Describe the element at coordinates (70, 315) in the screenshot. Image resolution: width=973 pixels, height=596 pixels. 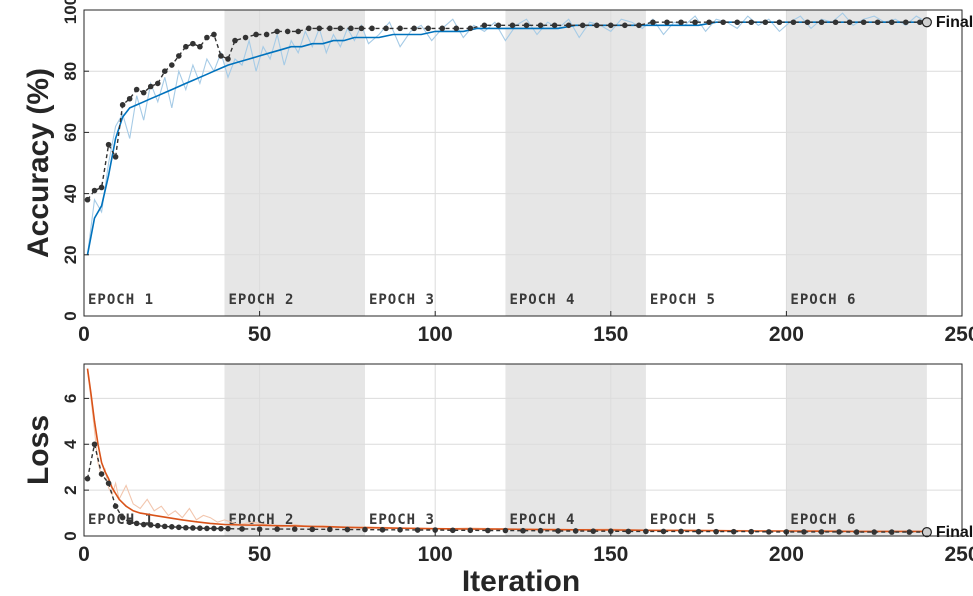
I see `accuracy-y-tick-label: 0` at that location.